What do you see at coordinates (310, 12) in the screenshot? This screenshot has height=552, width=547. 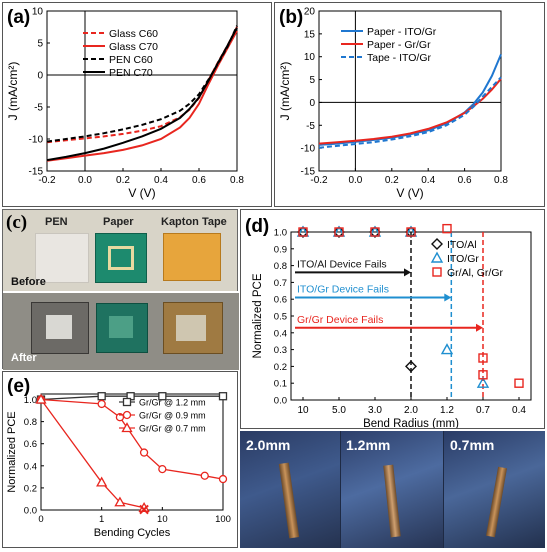 I see `y-tick-label: 20` at bounding box center [310, 12].